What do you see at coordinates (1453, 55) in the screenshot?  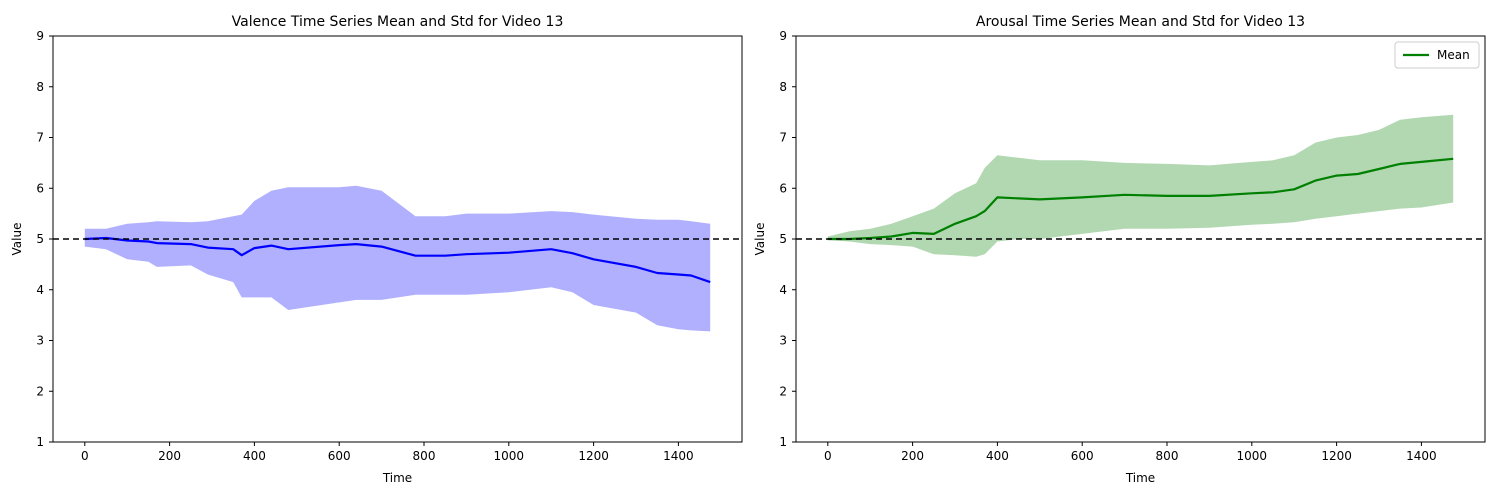 I see `legend-label: Mean` at bounding box center [1453, 55].